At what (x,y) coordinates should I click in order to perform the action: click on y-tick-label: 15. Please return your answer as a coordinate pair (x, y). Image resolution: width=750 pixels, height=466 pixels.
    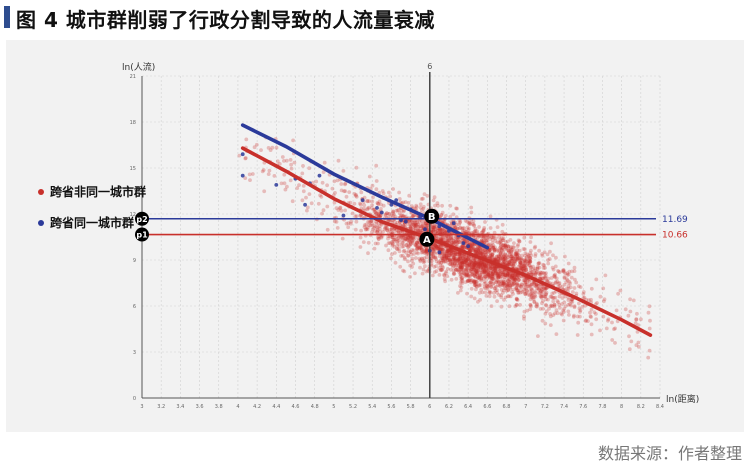
    Looking at the image, I should click on (133, 169).